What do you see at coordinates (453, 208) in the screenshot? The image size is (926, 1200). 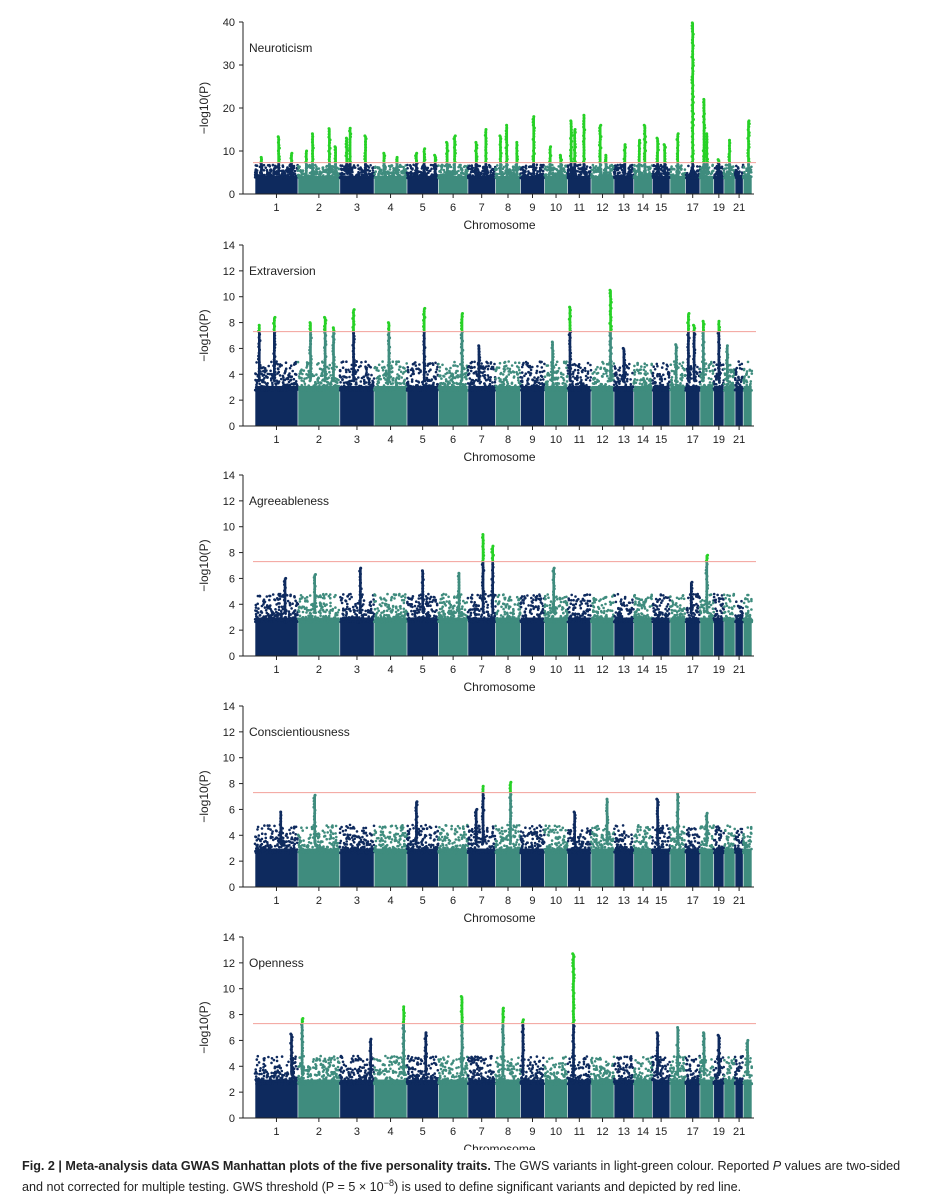 I see `x-tick-label: 6` at bounding box center [453, 208].